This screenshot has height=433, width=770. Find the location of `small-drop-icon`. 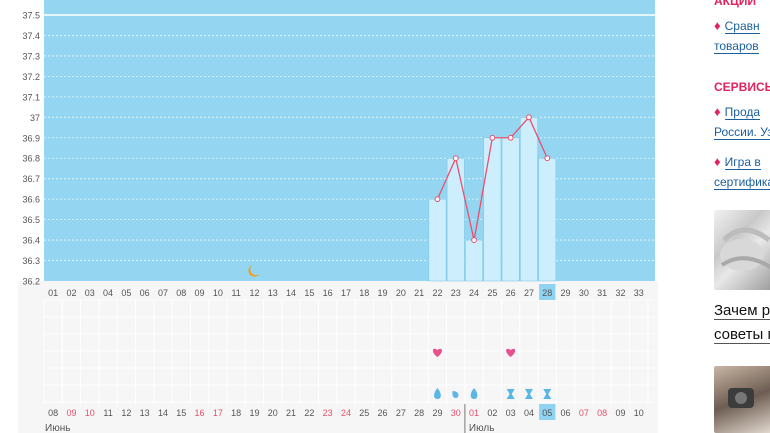

small-drop-icon is located at coordinates (455, 394).